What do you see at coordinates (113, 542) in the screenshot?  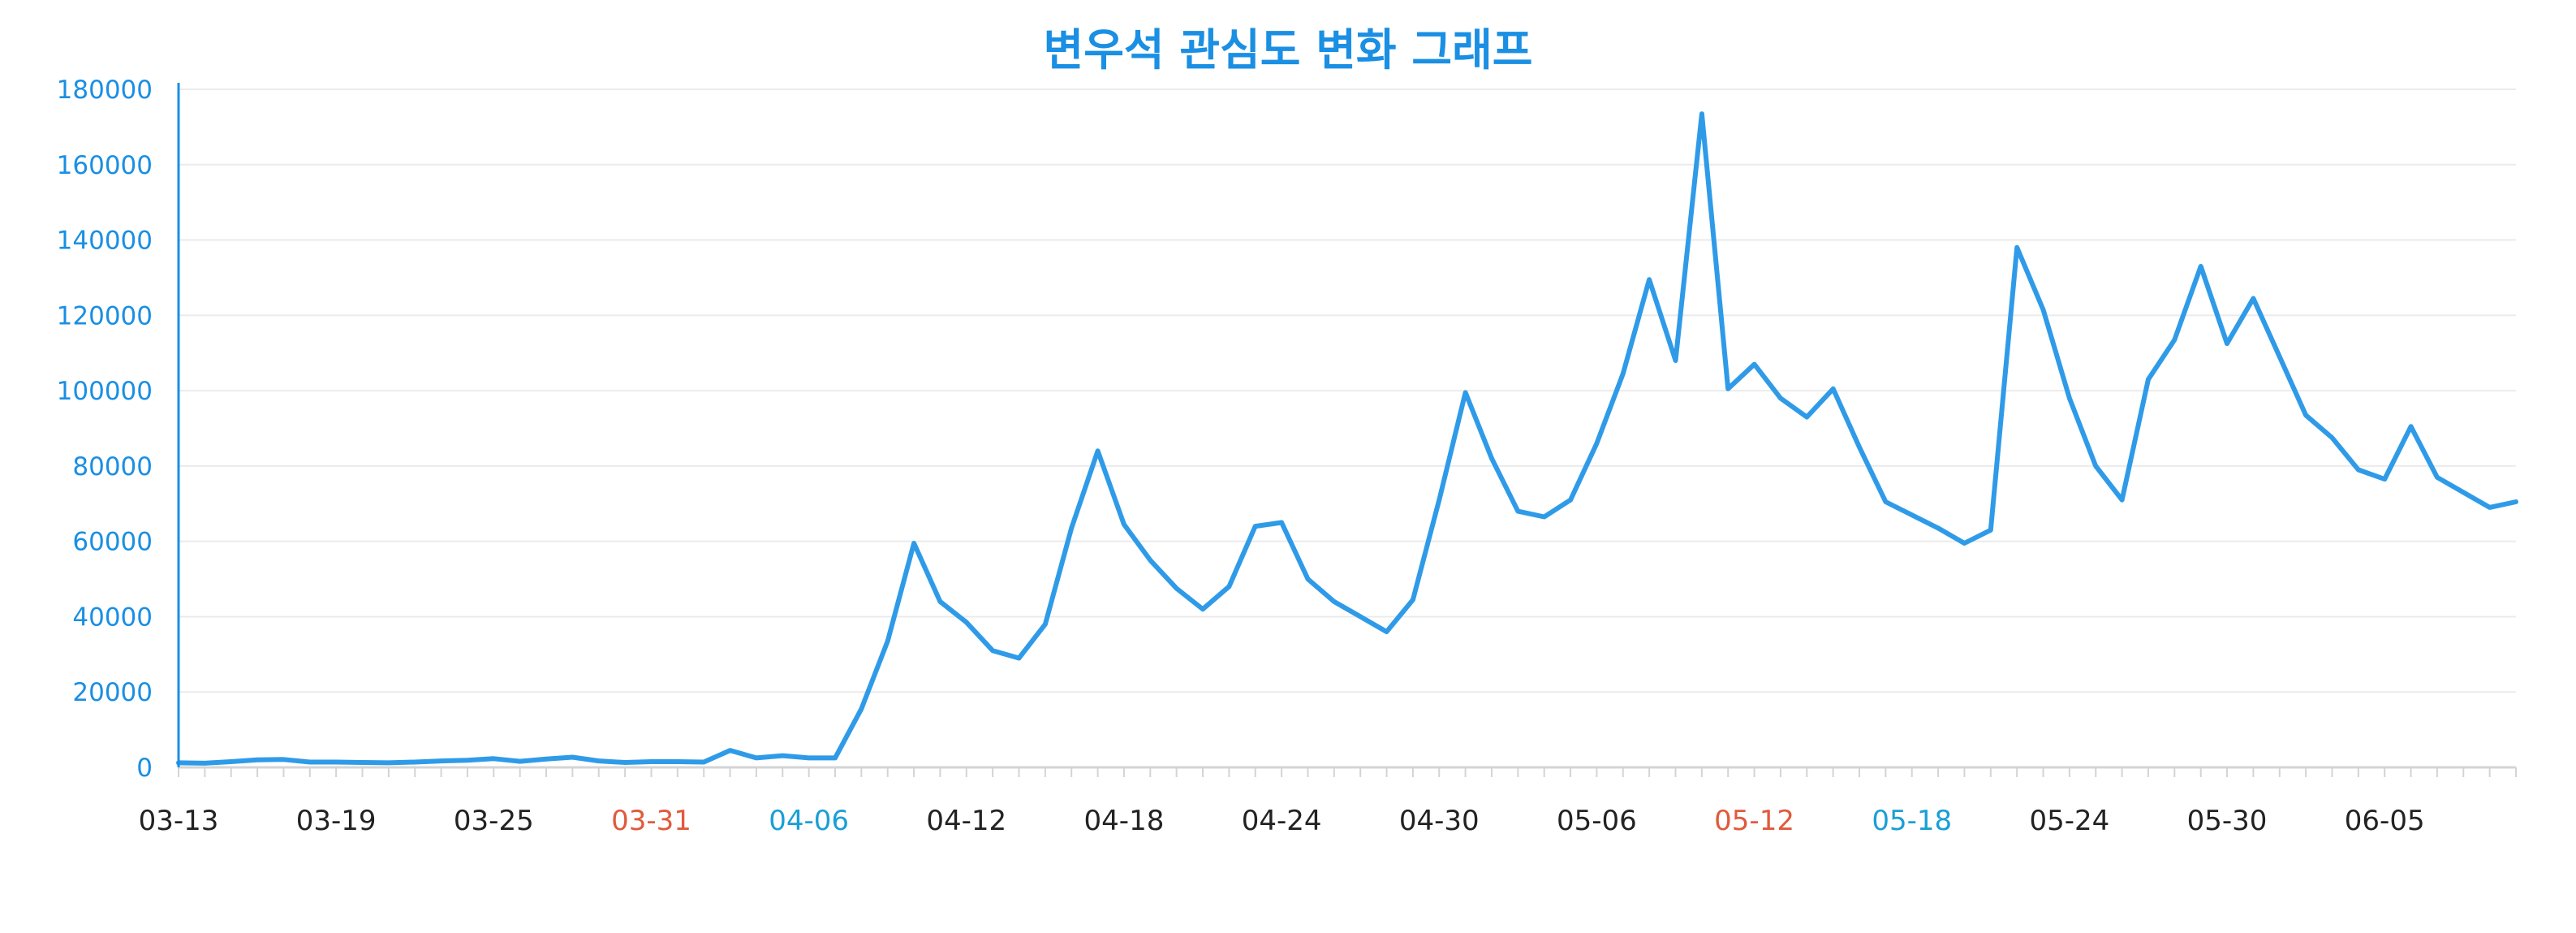 I see `y-tick-label: 60000` at bounding box center [113, 542].